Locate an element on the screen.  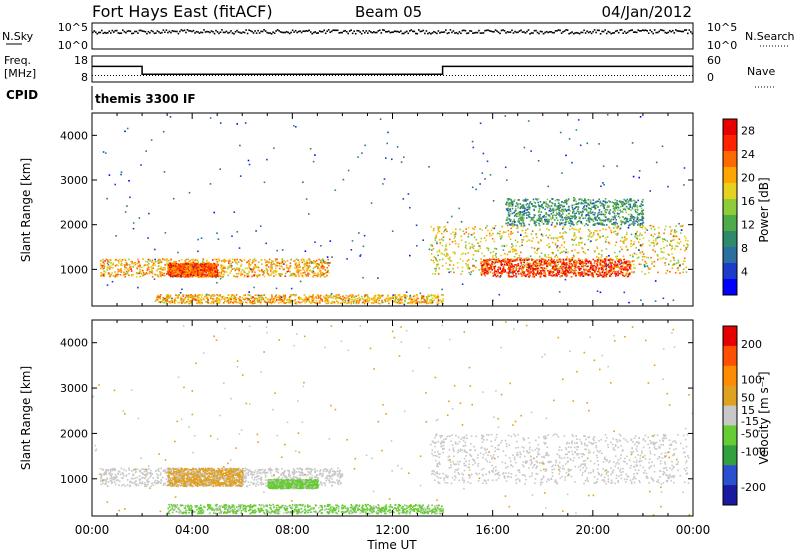
station-title: Fort Hays East (fitACF) is located at coordinates (182, 11).